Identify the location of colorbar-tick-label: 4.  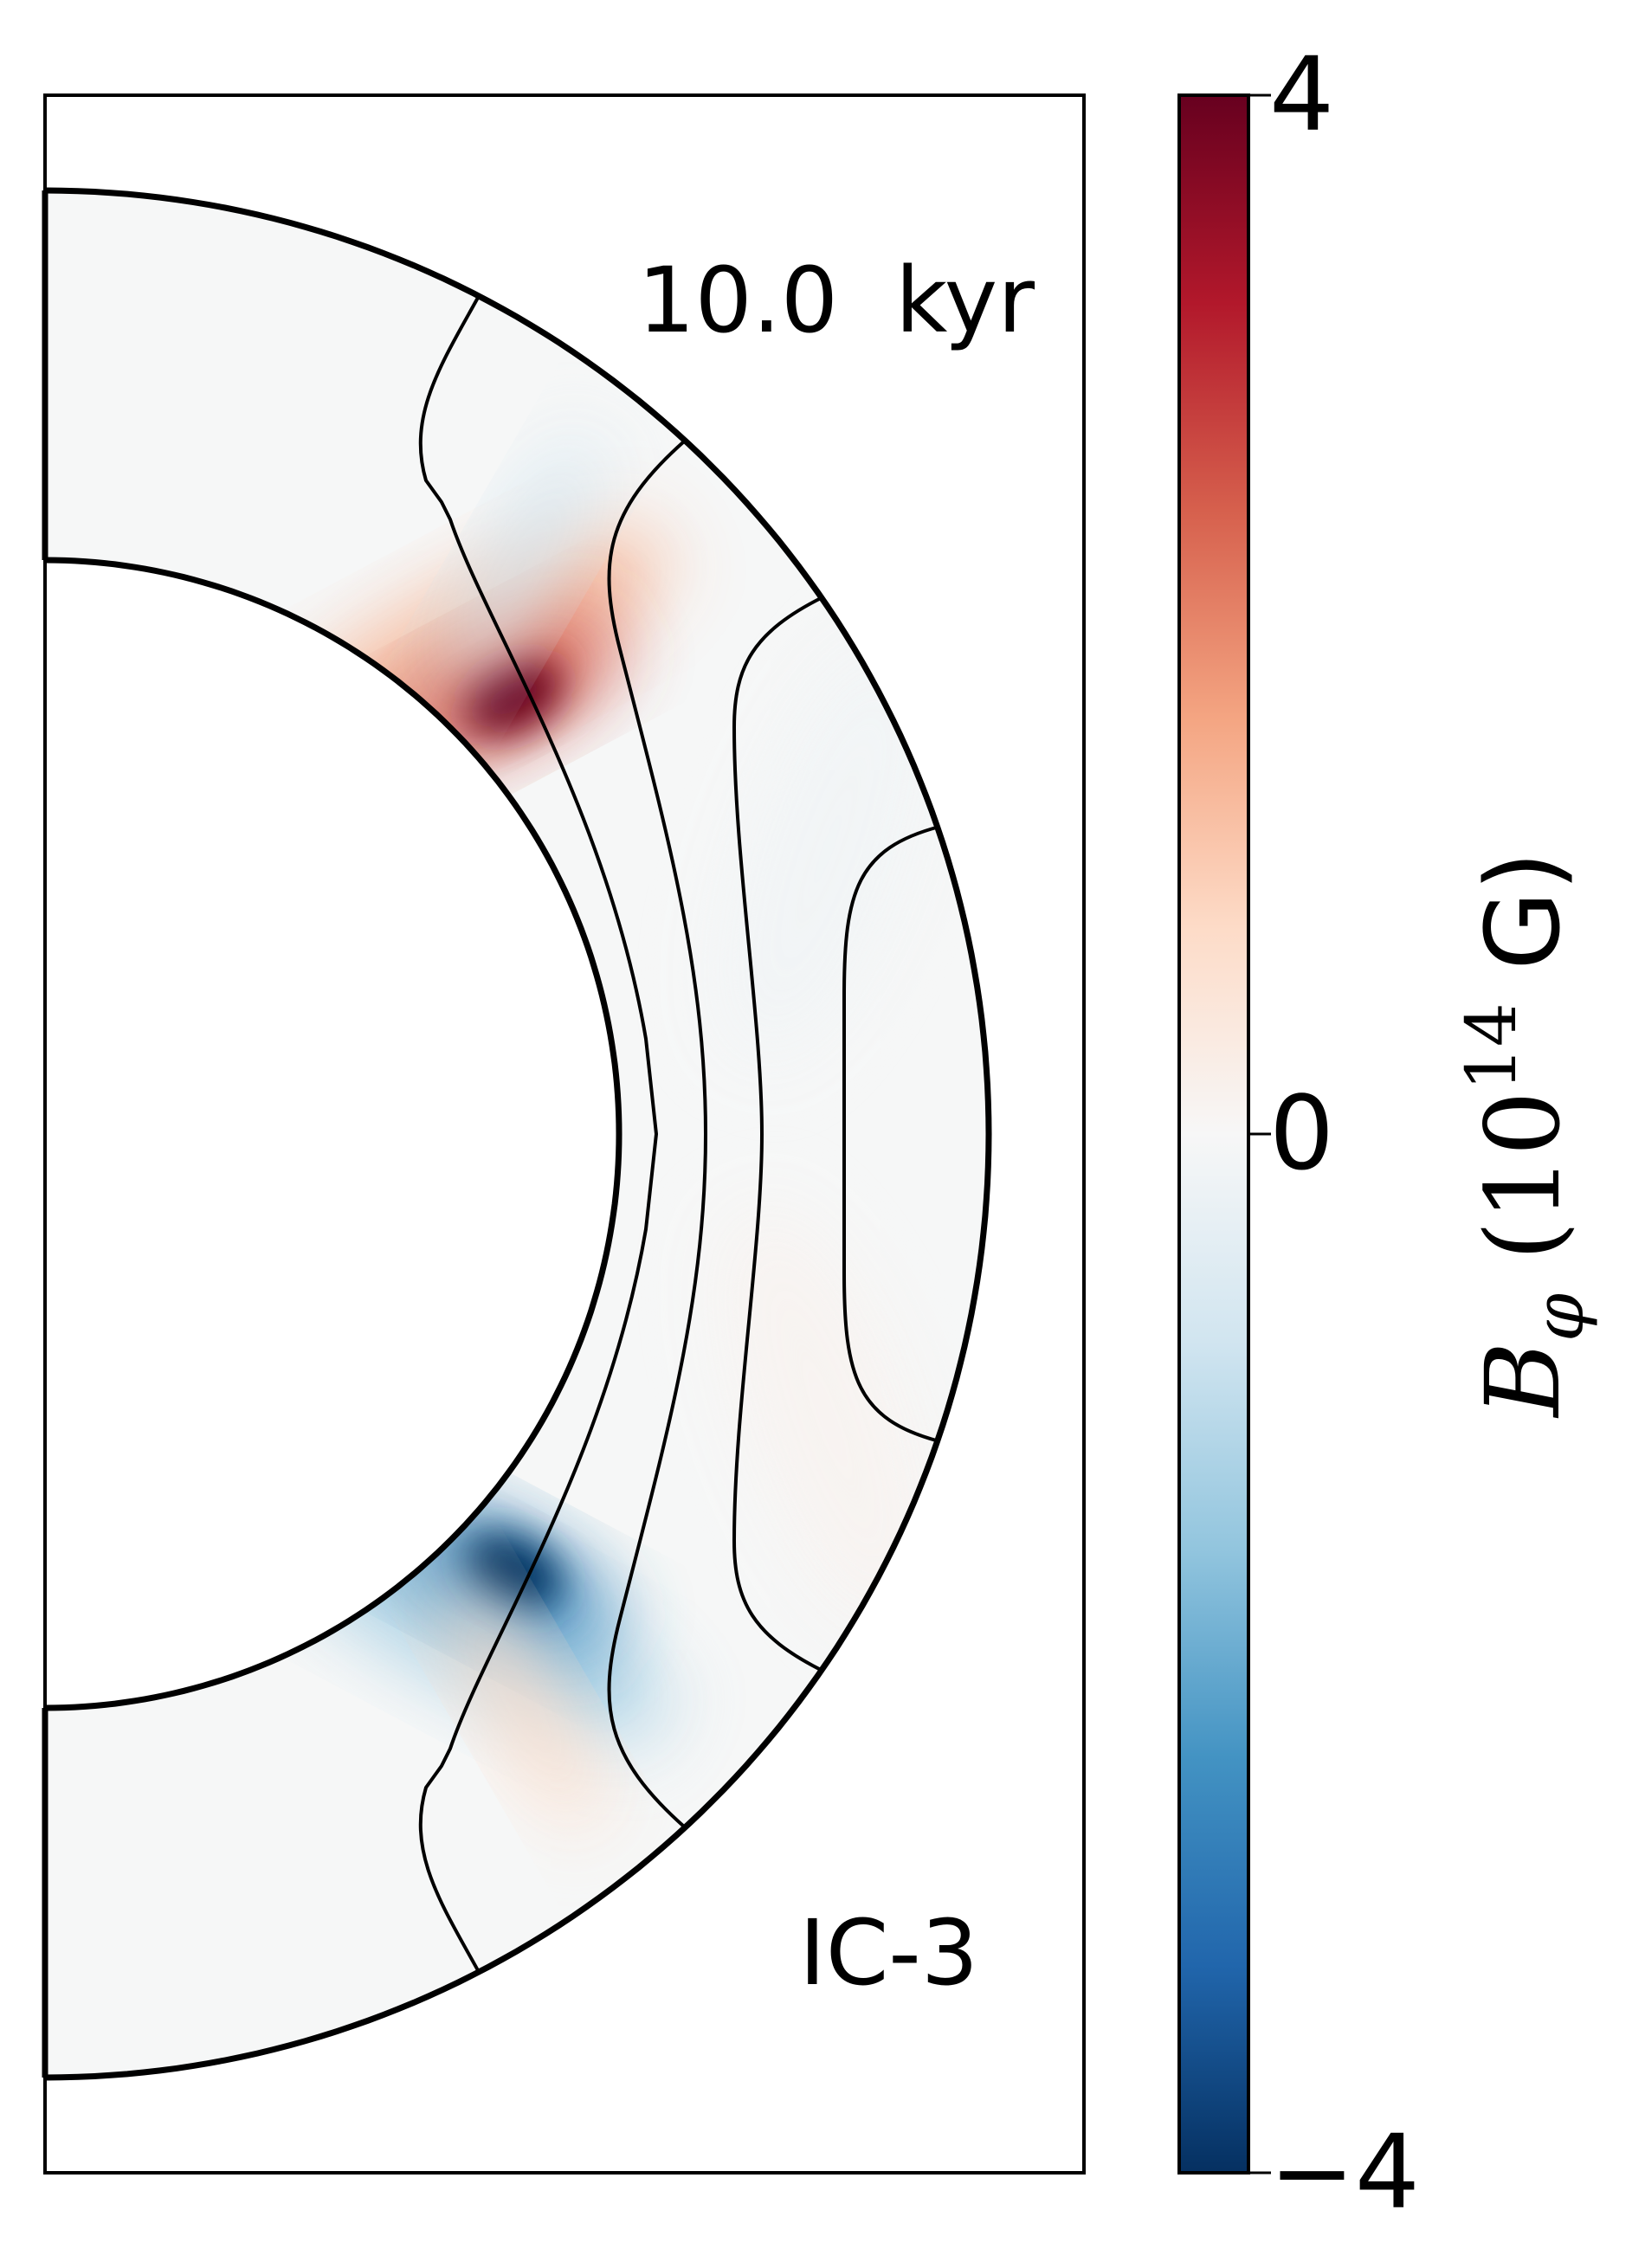
(1302, 94).